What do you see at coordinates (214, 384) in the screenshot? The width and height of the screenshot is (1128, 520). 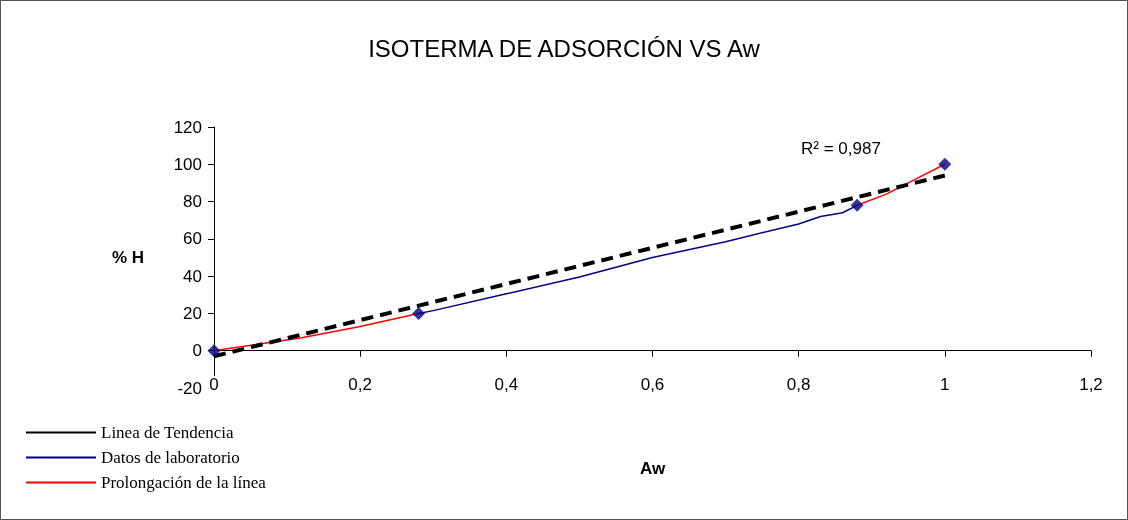 I see `x-tick-label: 0` at bounding box center [214, 384].